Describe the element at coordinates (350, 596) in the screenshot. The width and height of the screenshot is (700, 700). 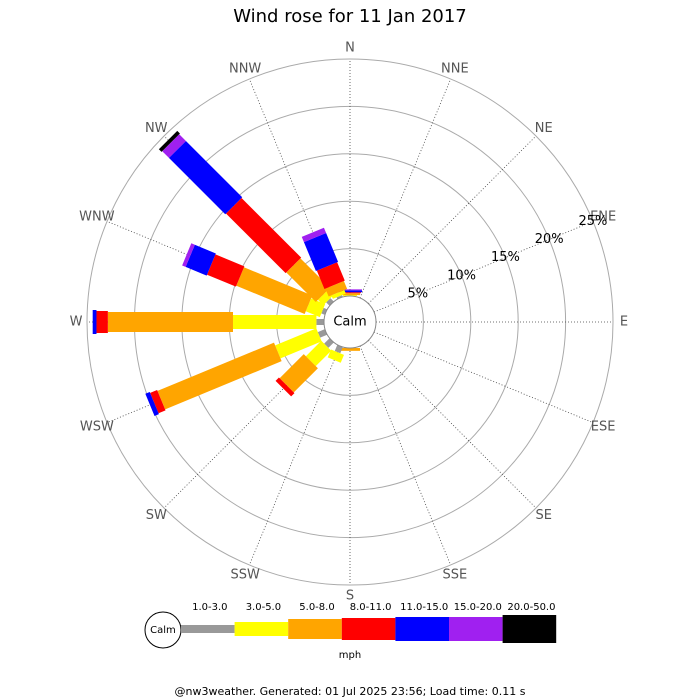
I see `direction-label: S` at that location.